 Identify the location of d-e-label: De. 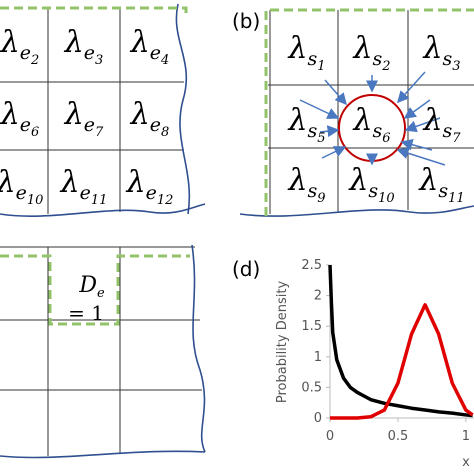
(91, 287).